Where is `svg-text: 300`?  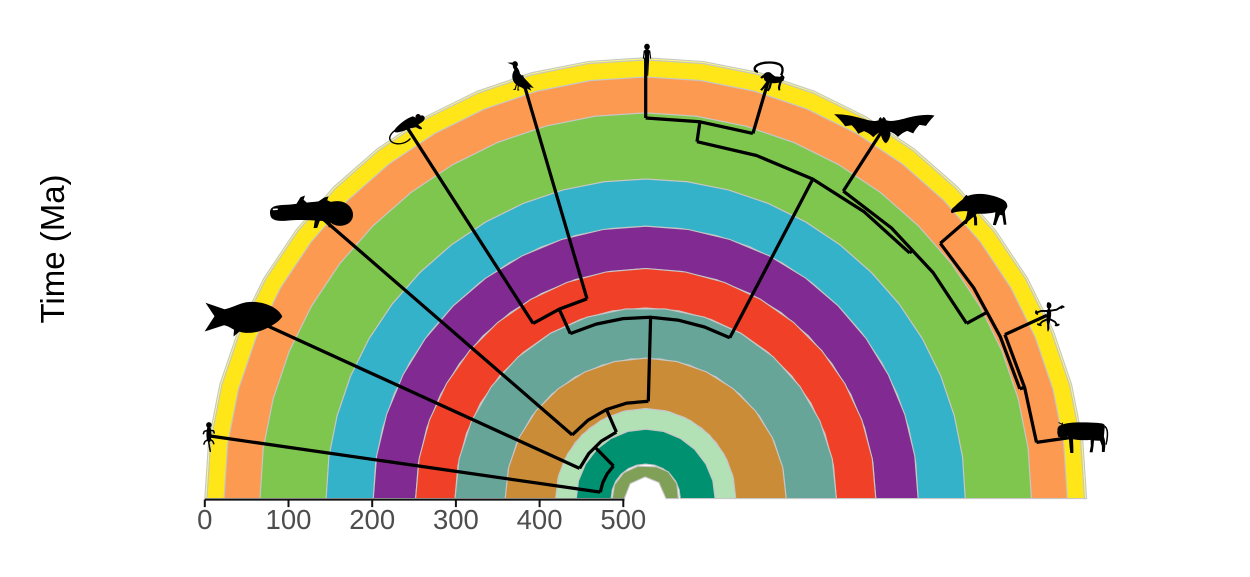
svg-text: 300 is located at coordinates (456, 519).